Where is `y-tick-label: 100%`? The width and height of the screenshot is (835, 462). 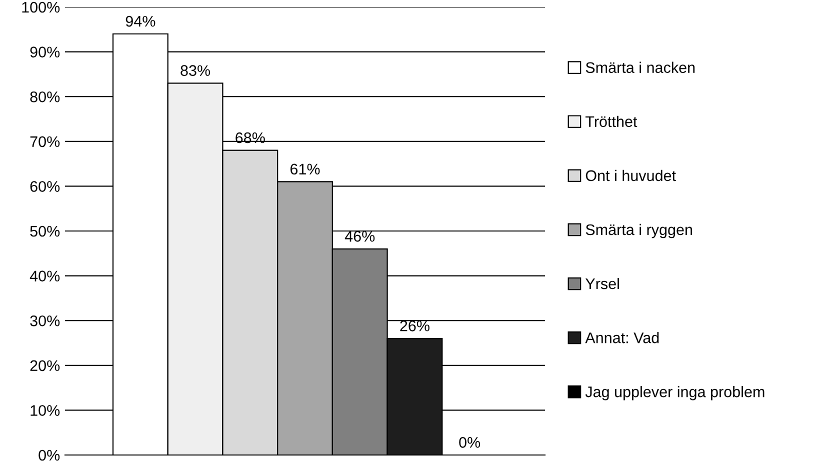 y-tick-label: 100% is located at coordinates (41, 7).